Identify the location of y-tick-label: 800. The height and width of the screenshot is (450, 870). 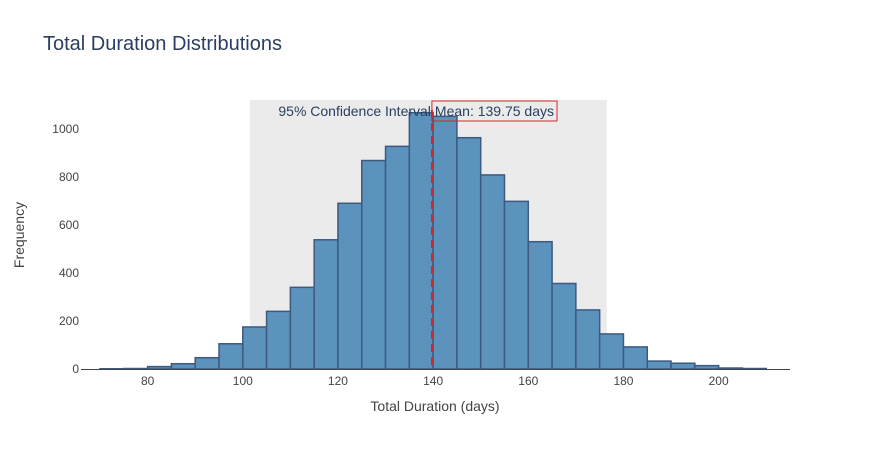
(69, 177).